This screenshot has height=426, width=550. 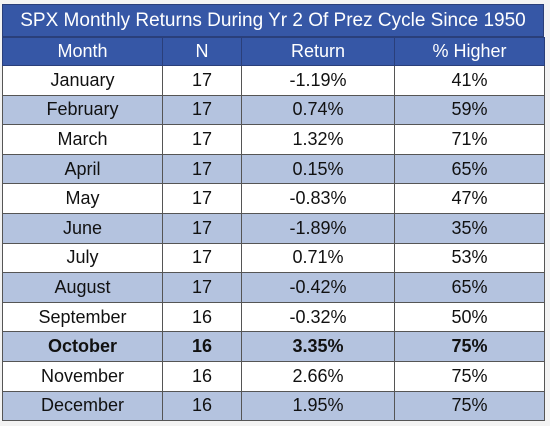 I want to click on table-row: February 17 0.74% 59%, so click(x=273, y=110).